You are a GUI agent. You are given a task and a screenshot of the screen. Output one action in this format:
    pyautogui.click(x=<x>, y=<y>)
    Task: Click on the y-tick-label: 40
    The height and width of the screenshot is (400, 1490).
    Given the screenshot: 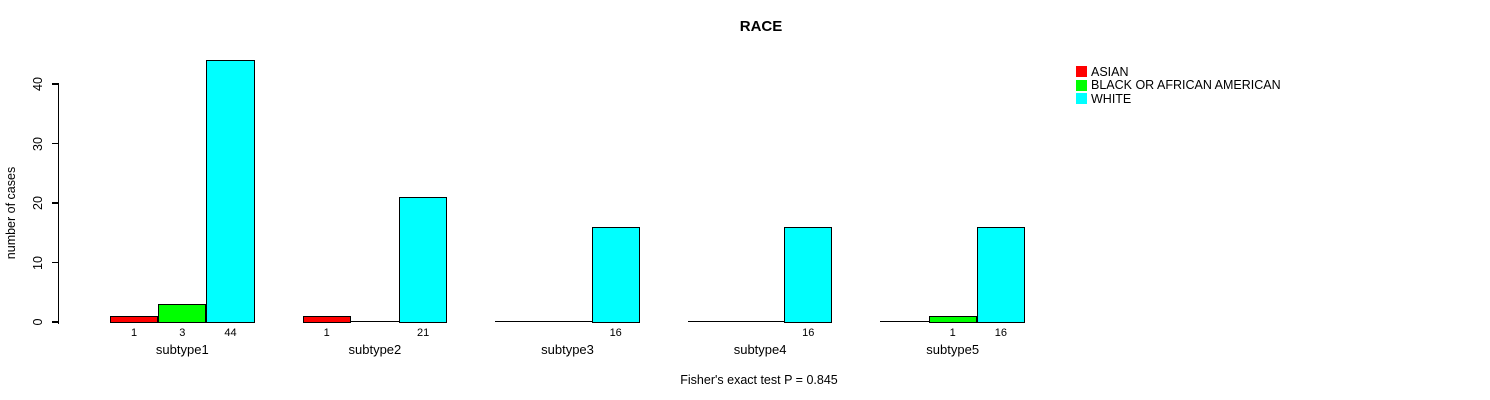 What is the action you would take?
    pyautogui.click(x=38, y=84)
    